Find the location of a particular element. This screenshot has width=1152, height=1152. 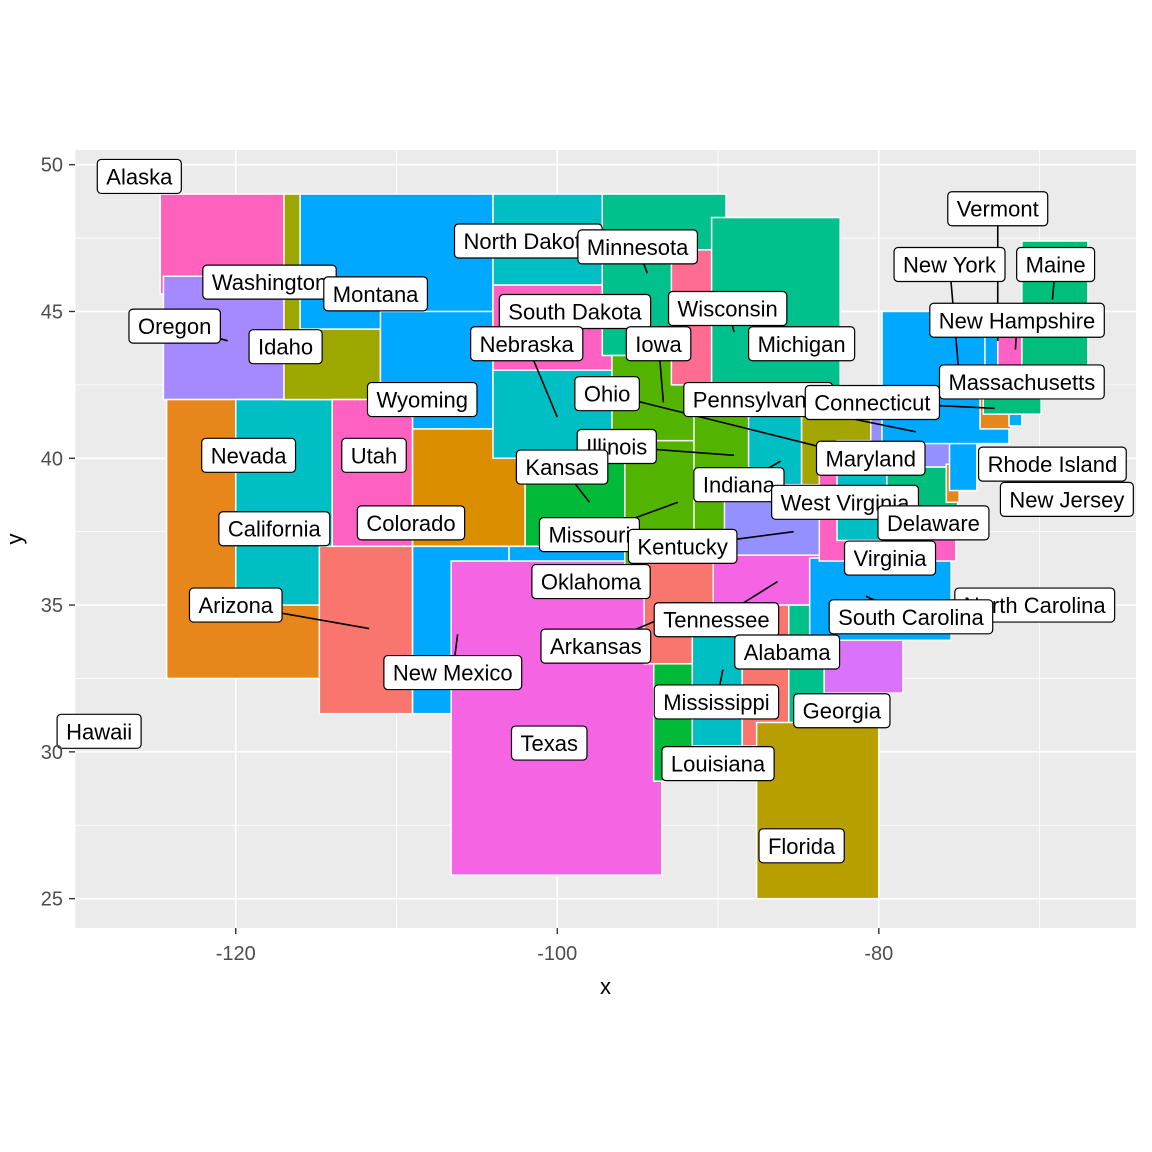

label-leader-line is located at coordinates (718, 421).